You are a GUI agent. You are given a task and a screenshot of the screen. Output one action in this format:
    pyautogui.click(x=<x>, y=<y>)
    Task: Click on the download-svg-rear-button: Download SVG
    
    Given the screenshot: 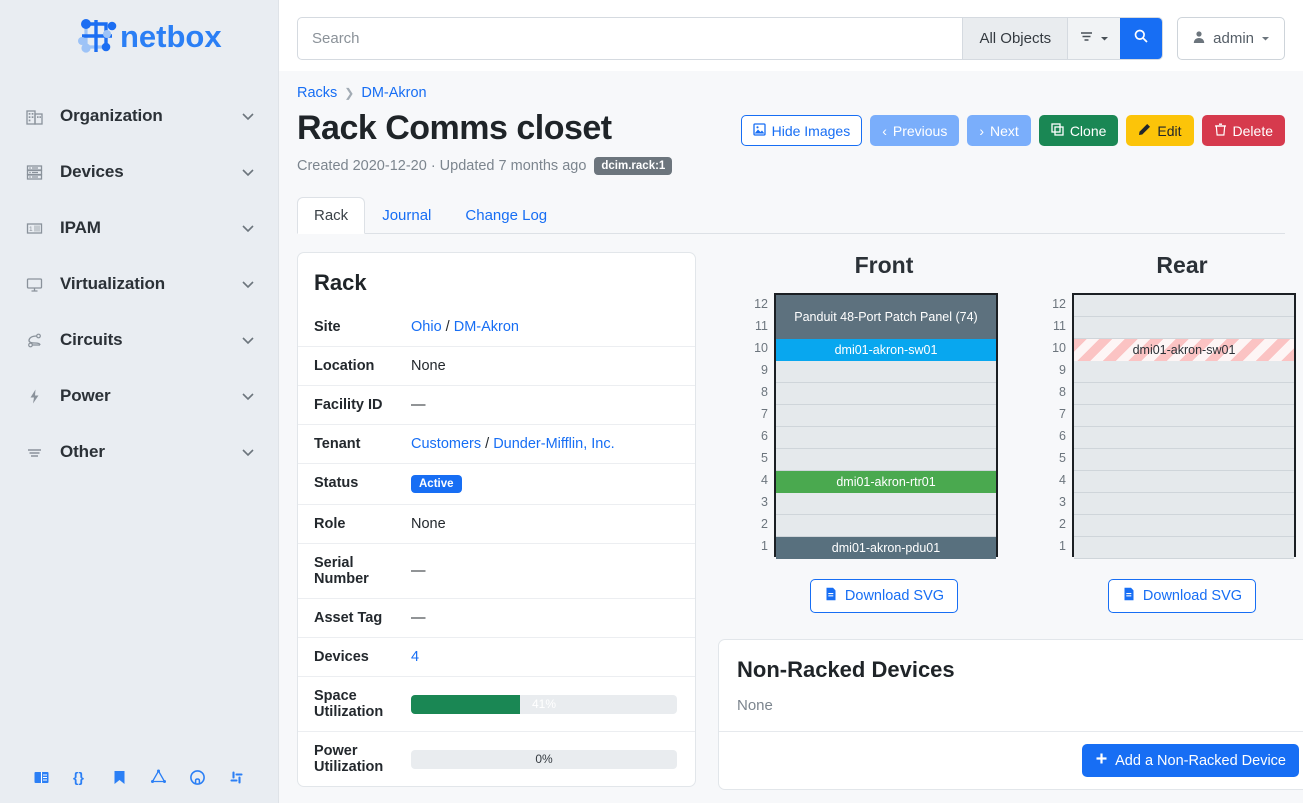 What is the action you would take?
    pyautogui.click(x=1182, y=596)
    